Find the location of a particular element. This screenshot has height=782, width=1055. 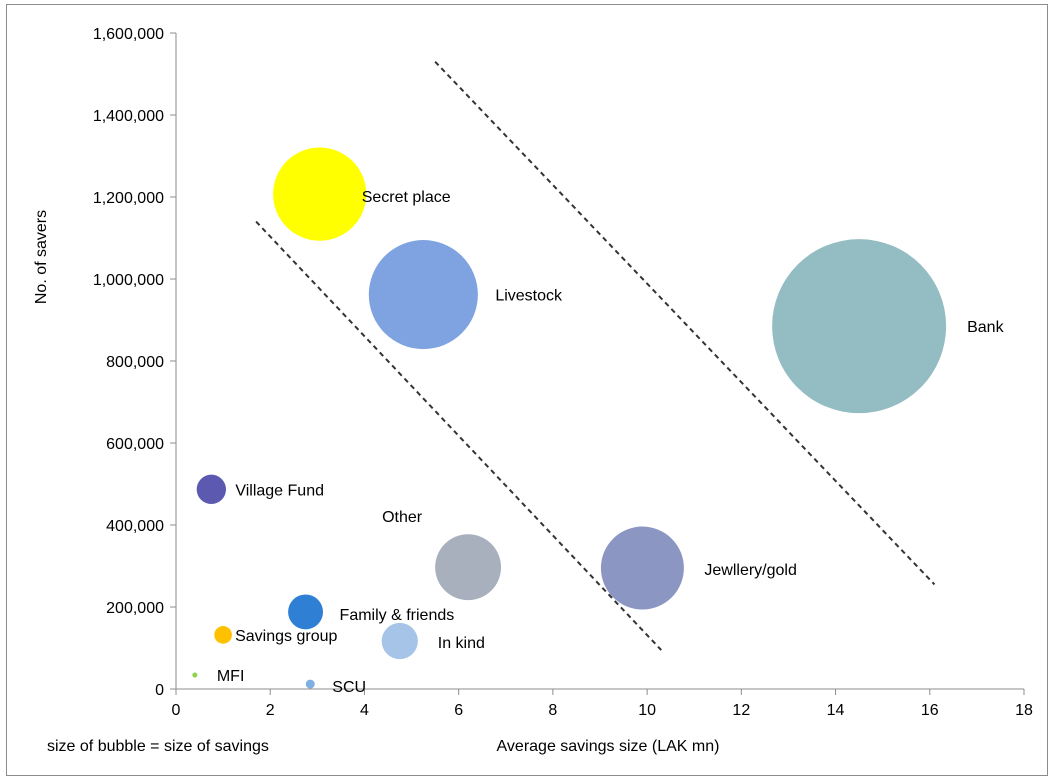

x-tick-label: 4 is located at coordinates (364, 710).